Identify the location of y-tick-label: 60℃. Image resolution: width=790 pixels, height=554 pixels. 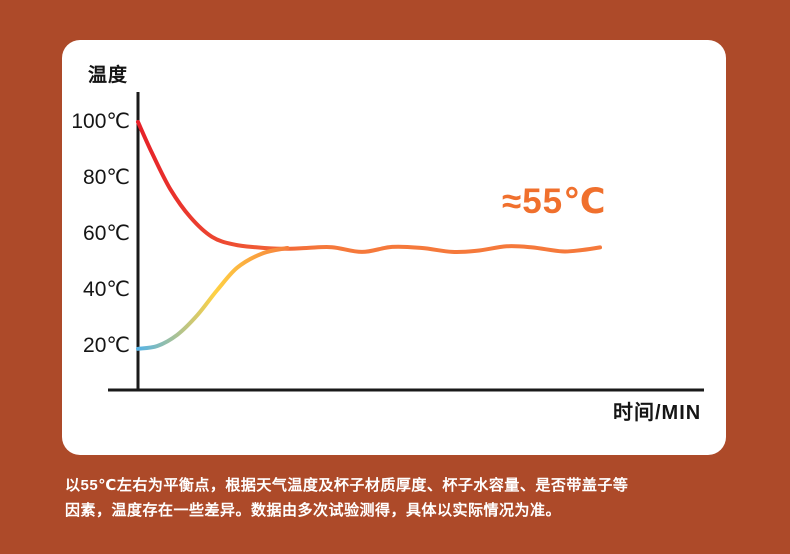
(106, 233).